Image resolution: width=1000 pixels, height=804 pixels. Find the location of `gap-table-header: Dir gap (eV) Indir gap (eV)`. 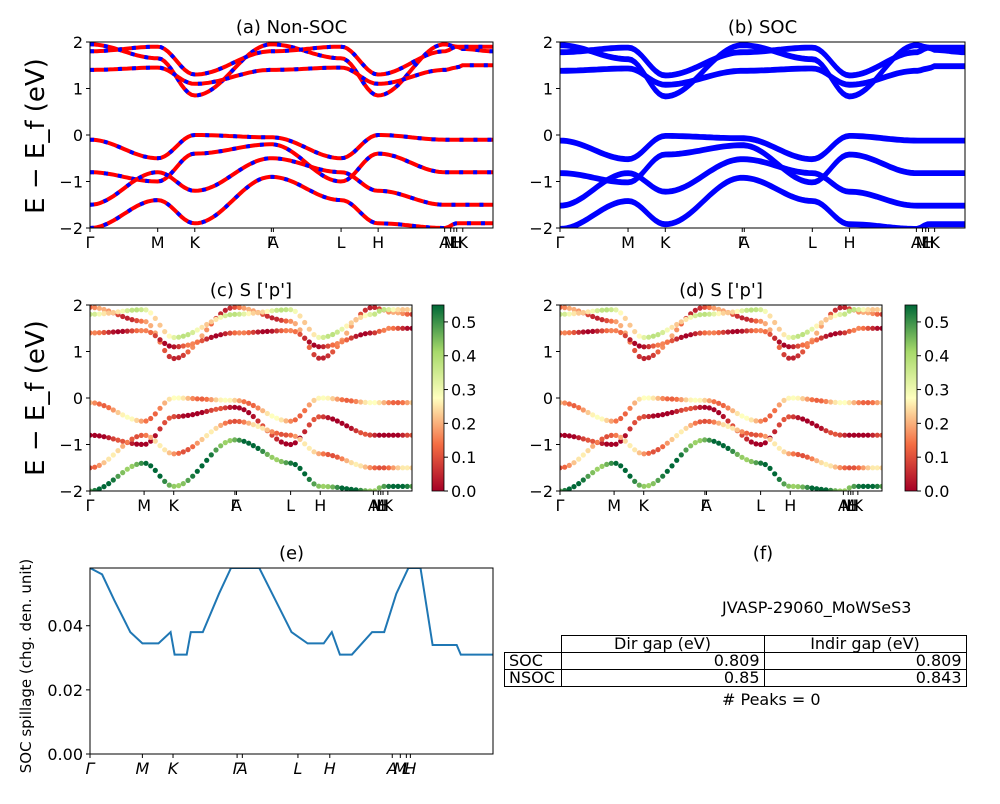

gap-table-header: Dir gap (eV) Indir gap (eV) is located at coordinates (736, 644).